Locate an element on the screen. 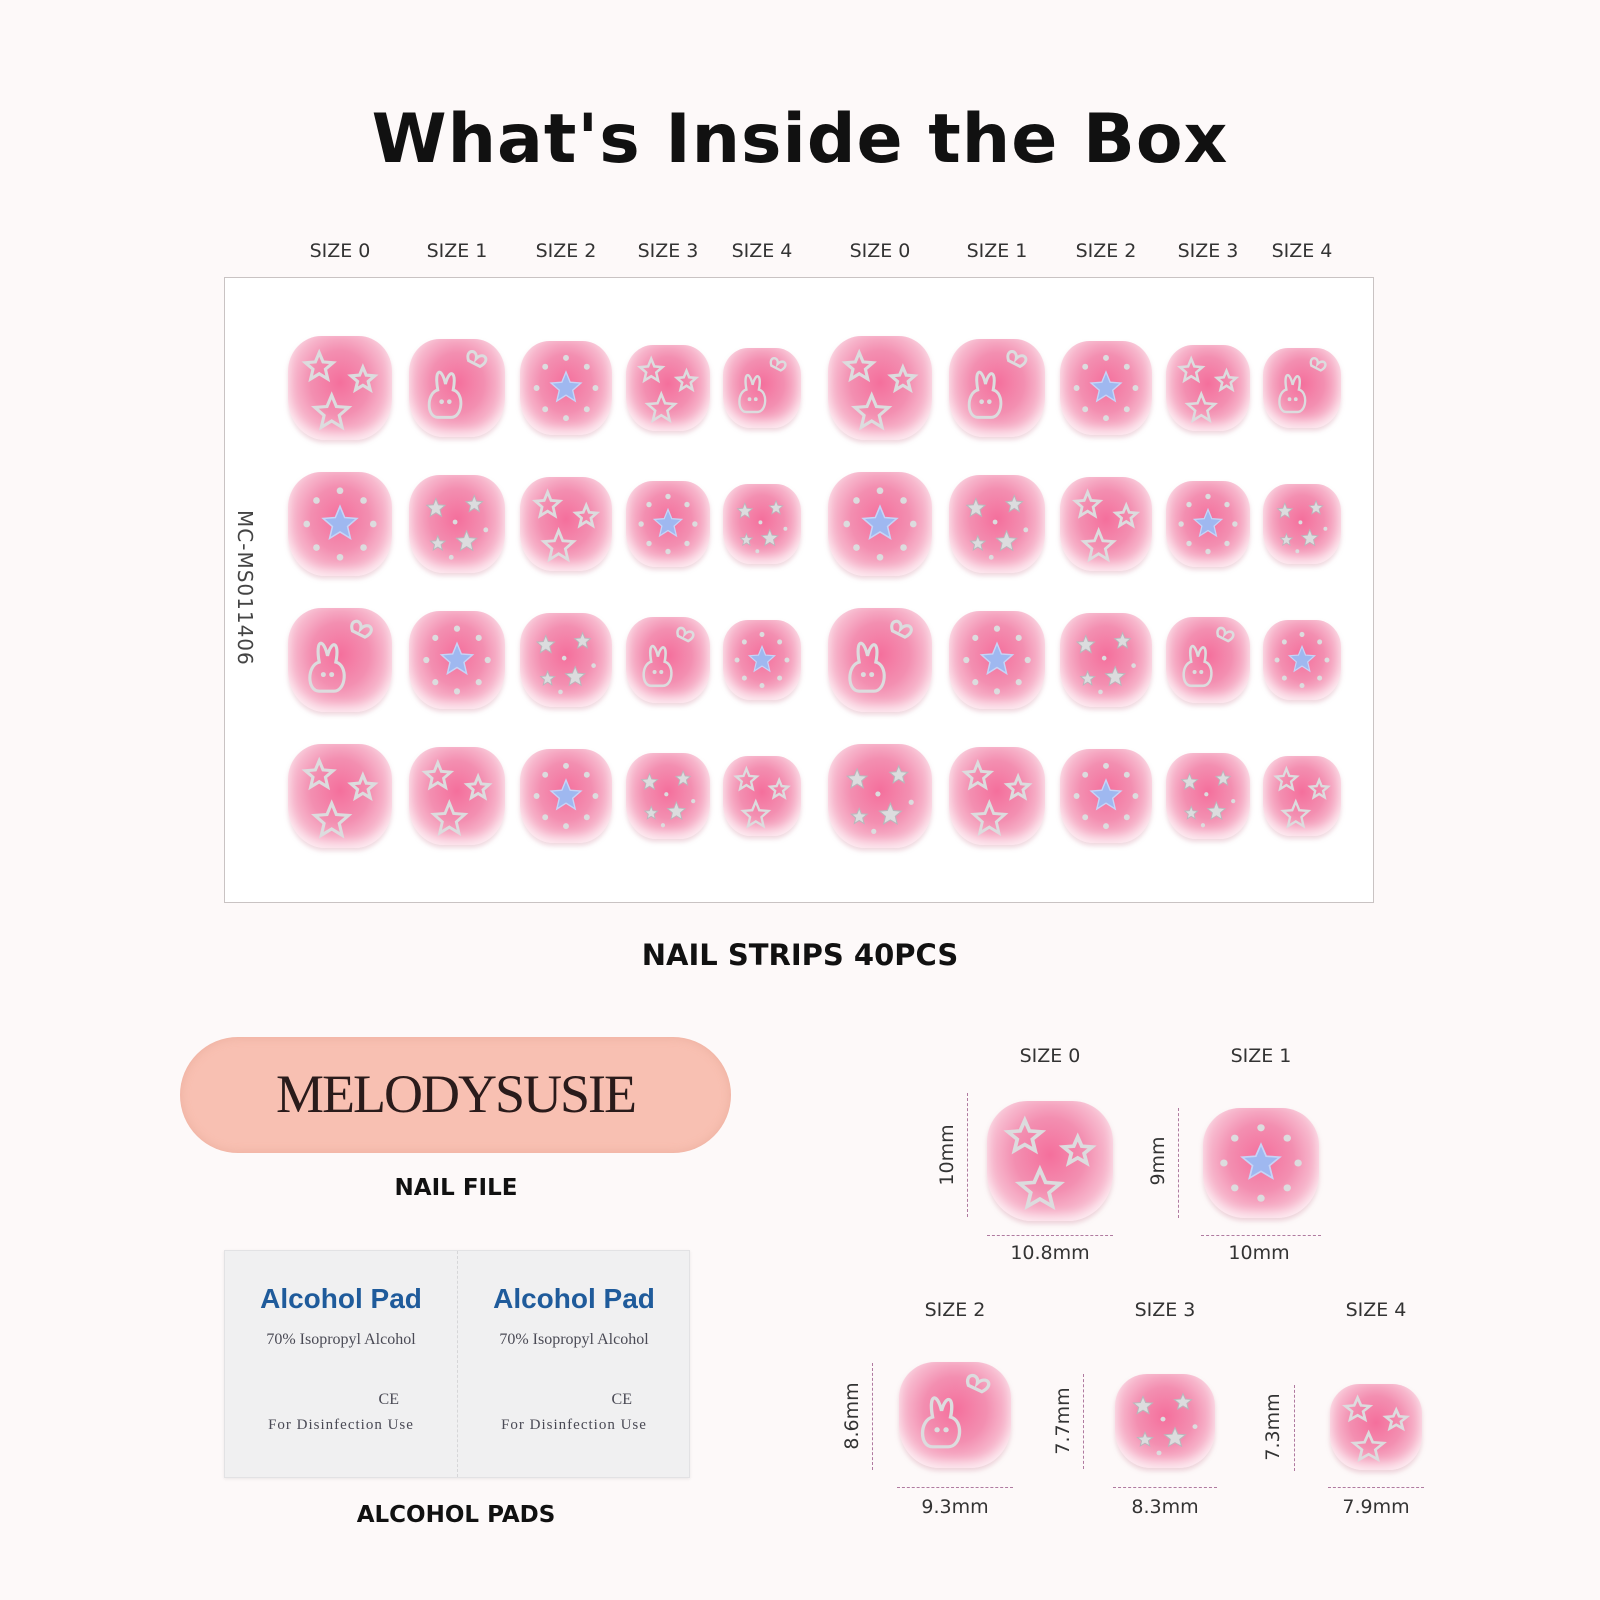 This screenshot has height=1600, width=1600. size-detail-width: 10mm is located at coordinates (1259, 1253).